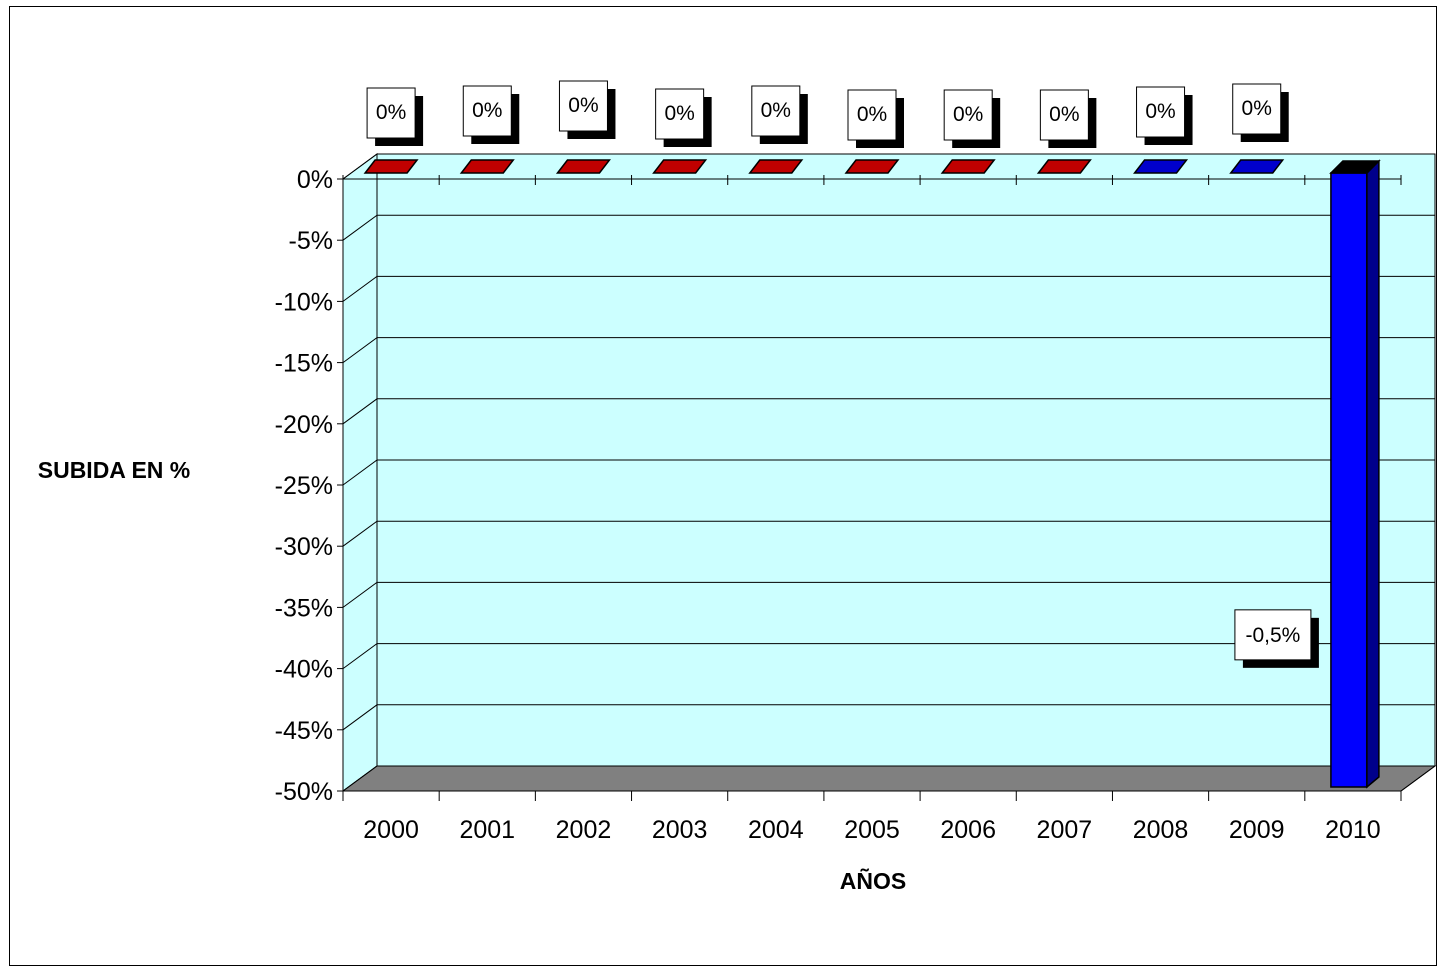 The height and width of the screenshot is (967, 1438). Describe the element at coordinates (873, 880) in the screenshot. I see `x-axis-title: AÑOS` at that location.